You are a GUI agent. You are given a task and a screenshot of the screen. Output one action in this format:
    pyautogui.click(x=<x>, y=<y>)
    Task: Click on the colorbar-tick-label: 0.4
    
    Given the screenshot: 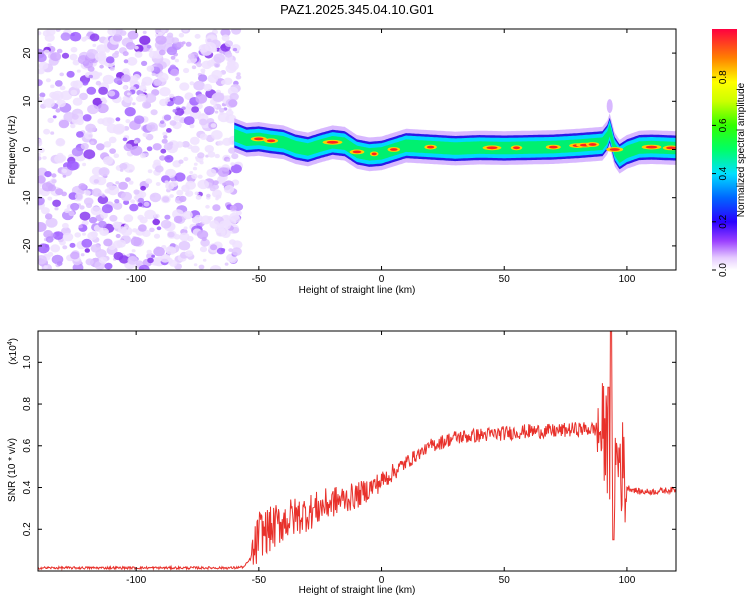 What is the action you would take?
    pyautogui.click(x=723, y=173)
    